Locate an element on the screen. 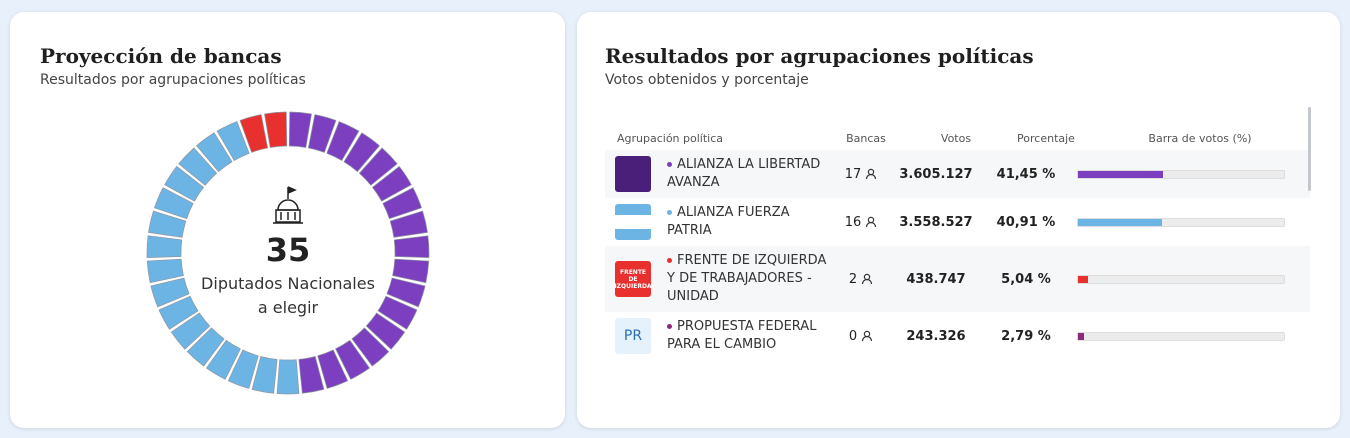 The image size is (1350, 438). name-text: PROPUESTA FEDERAL PARA EL CAMBIO is located at coordinates (742, 335).